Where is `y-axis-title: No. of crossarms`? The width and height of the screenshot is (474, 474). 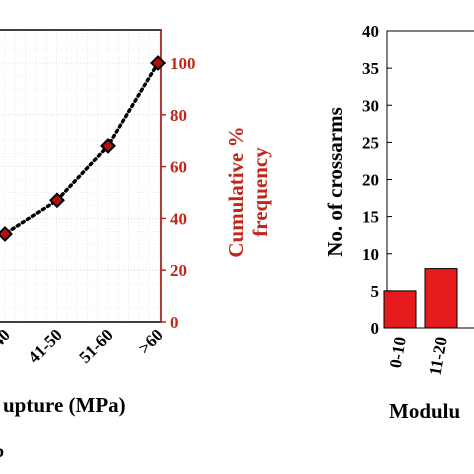
y-axis-title: No. of crossarms is located at coordinates (335, 182).